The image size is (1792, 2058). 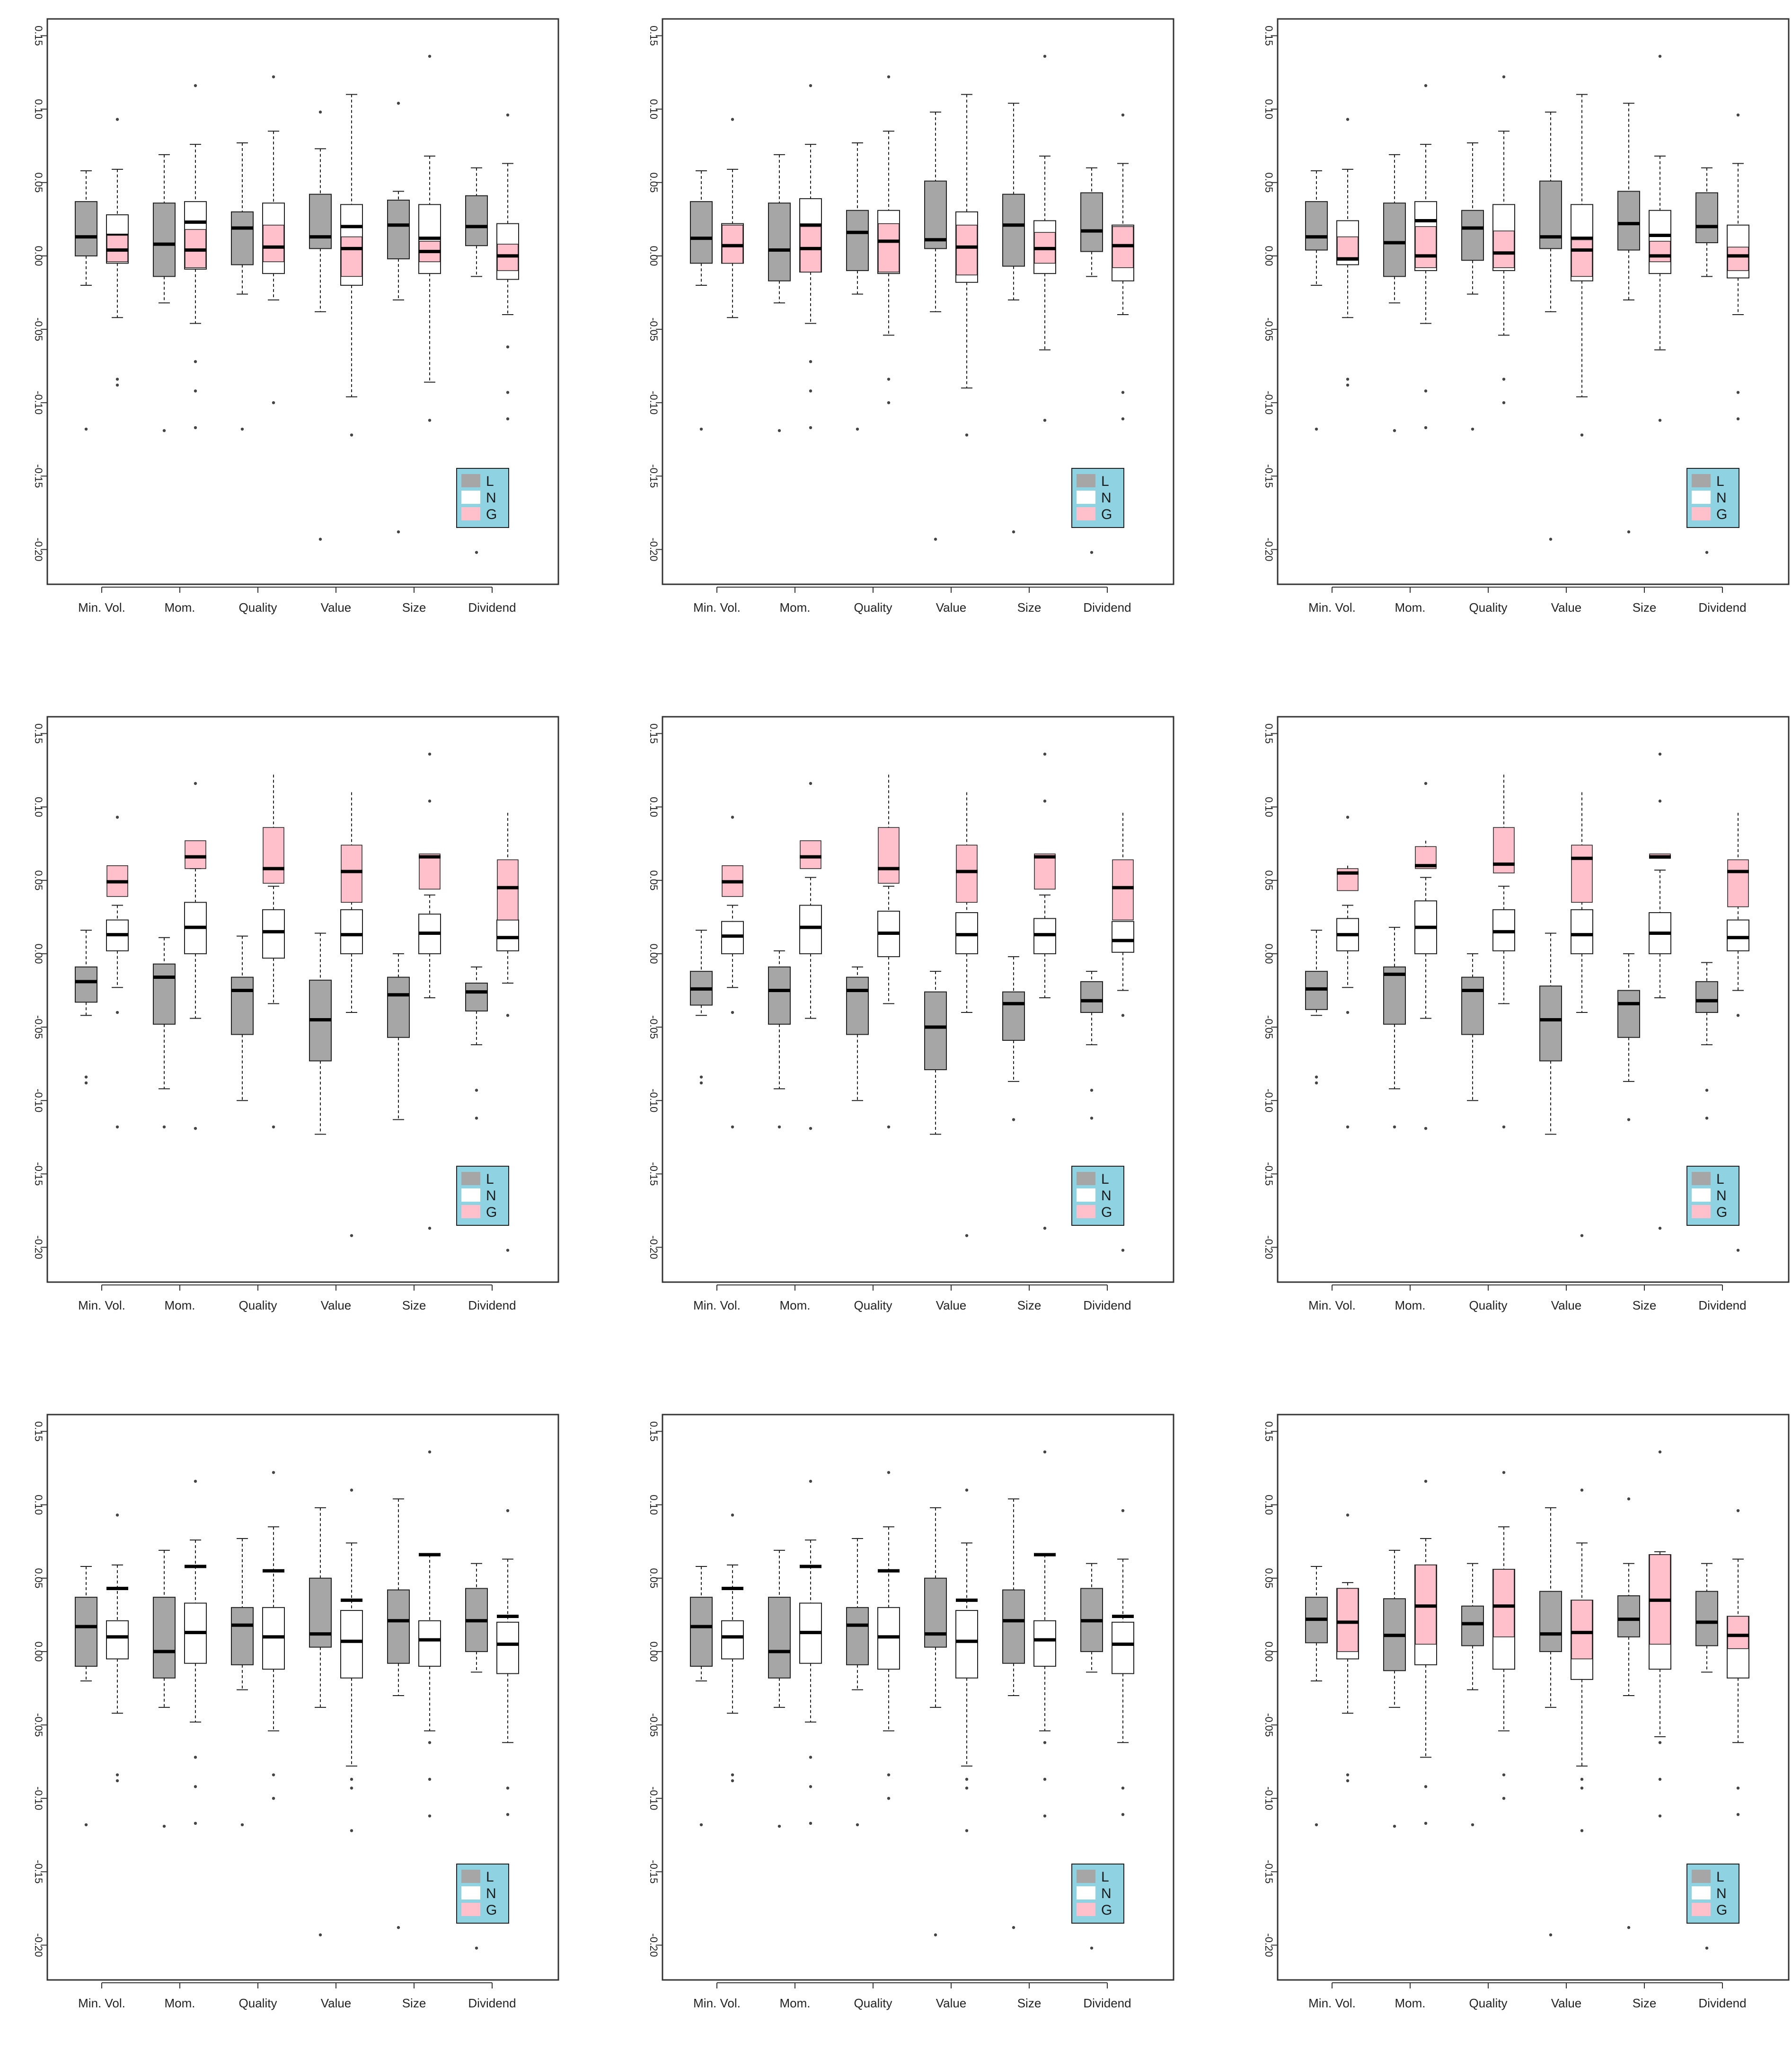 What do you see at coordinates (1488, 607) in the screenshot?
I see `category-label: Quality` at bounding box center [1488, 607].